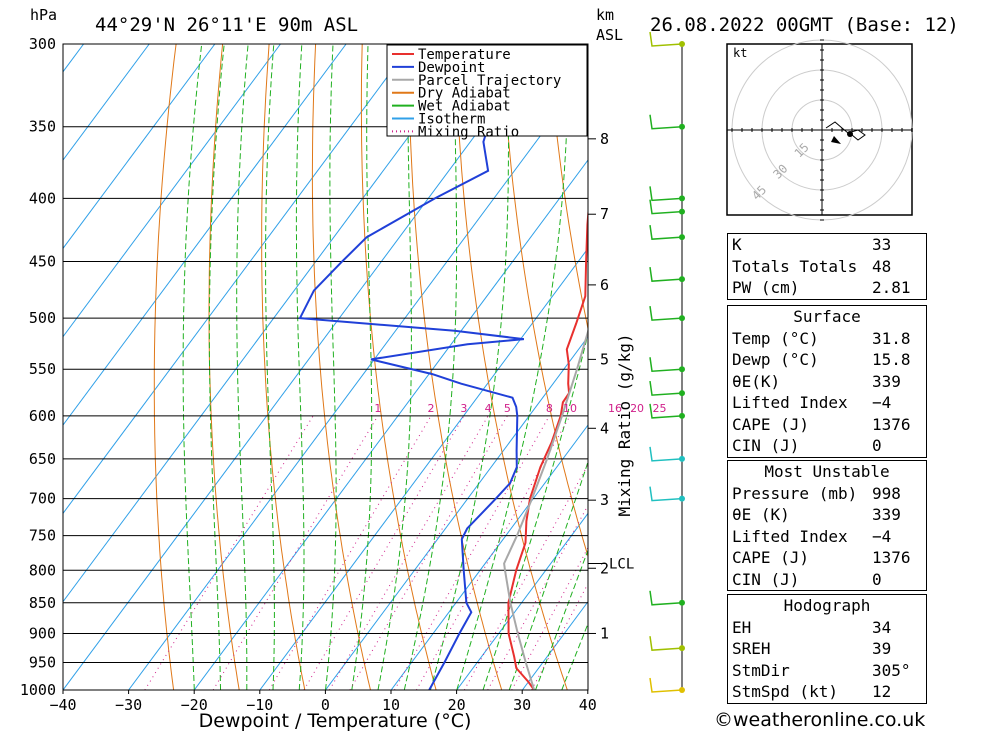 The height and width of the screenshot is (733, 1000). What do you see at coordinates (891, 287) in the screenshot?
I see `pw-value: 2.81` at bounding box center [891, 287].